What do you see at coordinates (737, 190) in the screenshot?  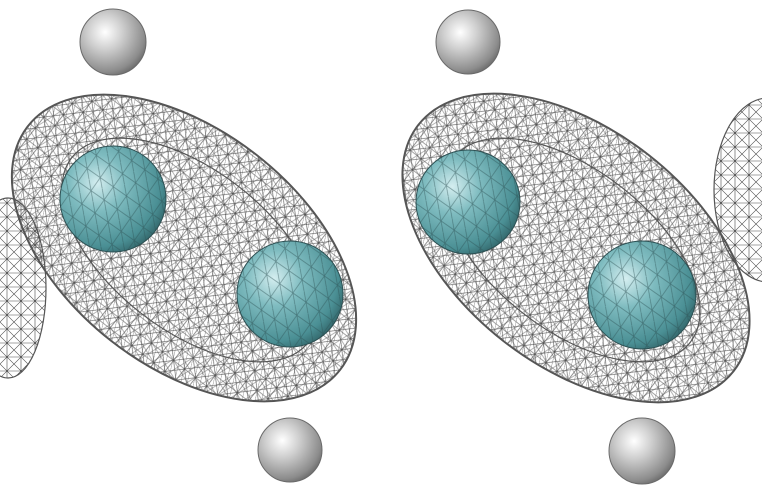 I see `side-orbital-lobe` at bounding box center [737, 190].